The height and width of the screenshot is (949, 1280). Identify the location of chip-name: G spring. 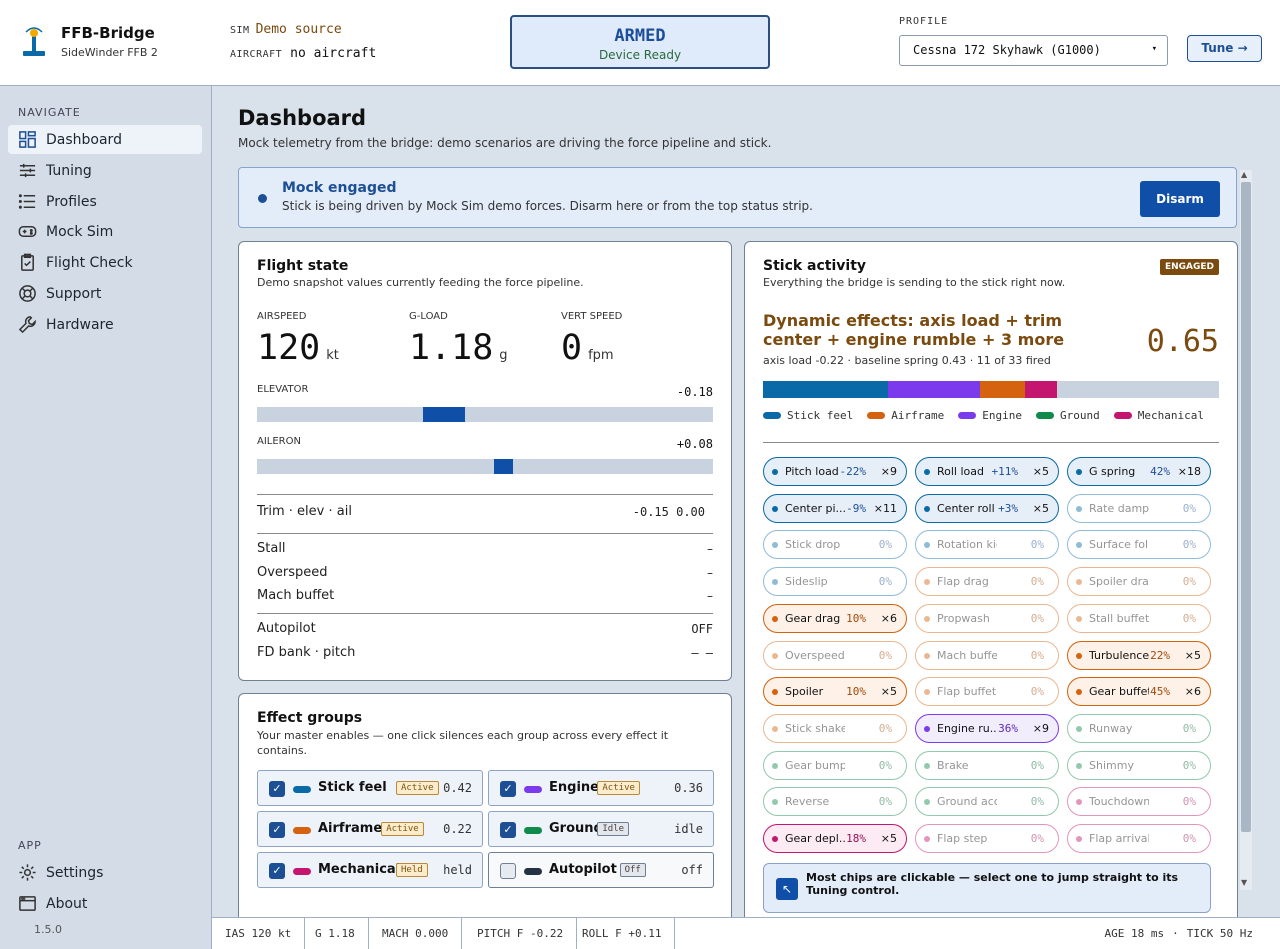
(1112, 471).